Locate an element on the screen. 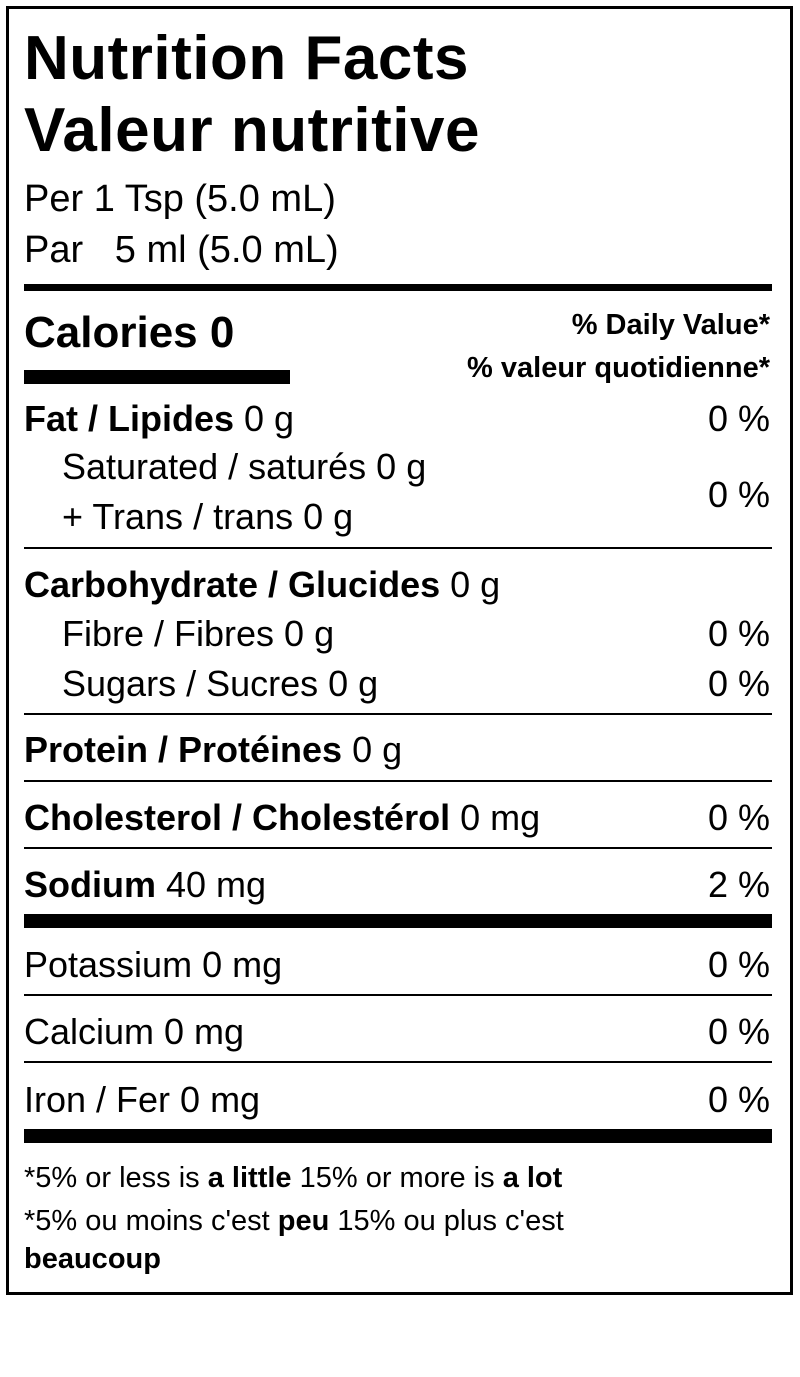 The height and width of the screenshot is (1377, 800). row-trans: + Trans / trans 0 g is located at coordinates (208, 516).